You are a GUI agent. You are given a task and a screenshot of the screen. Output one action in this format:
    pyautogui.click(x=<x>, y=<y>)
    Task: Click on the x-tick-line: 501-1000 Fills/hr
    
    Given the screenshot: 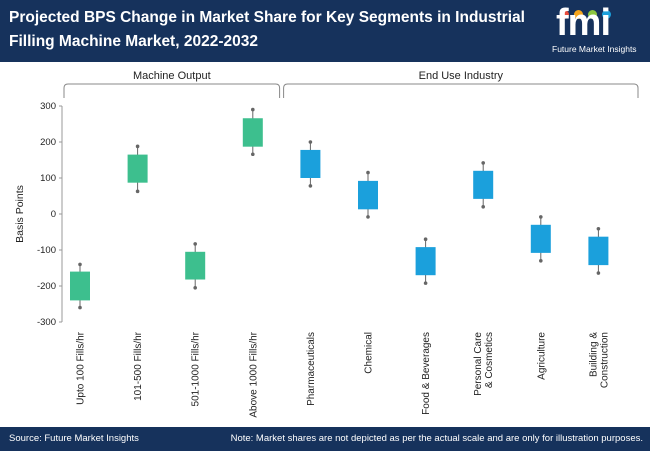 What is the action you would take?
    pyautogui.click(x=196, y=368)
    